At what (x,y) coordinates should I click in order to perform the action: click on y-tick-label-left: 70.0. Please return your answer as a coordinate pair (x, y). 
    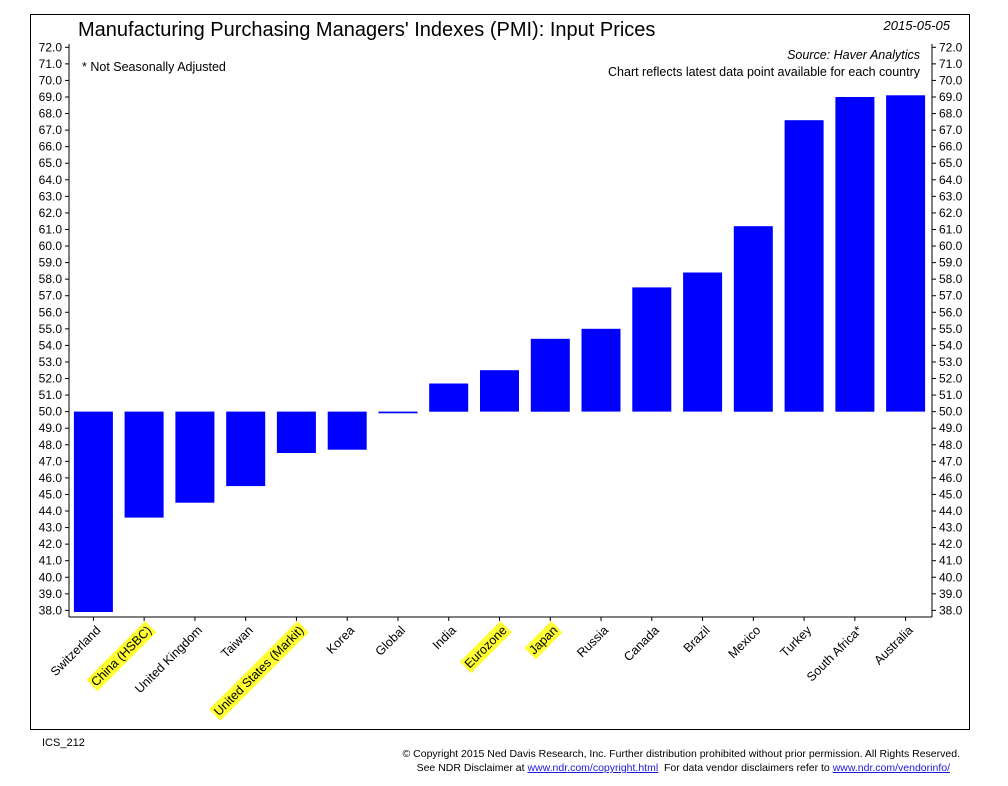
    Looking at the image, I should click on (51, 80).